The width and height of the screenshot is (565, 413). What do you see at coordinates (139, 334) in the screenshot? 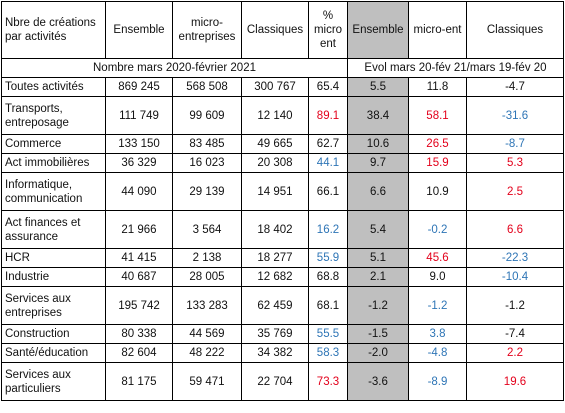
I see `cell-ensemble: 80 338` at bounding box center [139, 334].